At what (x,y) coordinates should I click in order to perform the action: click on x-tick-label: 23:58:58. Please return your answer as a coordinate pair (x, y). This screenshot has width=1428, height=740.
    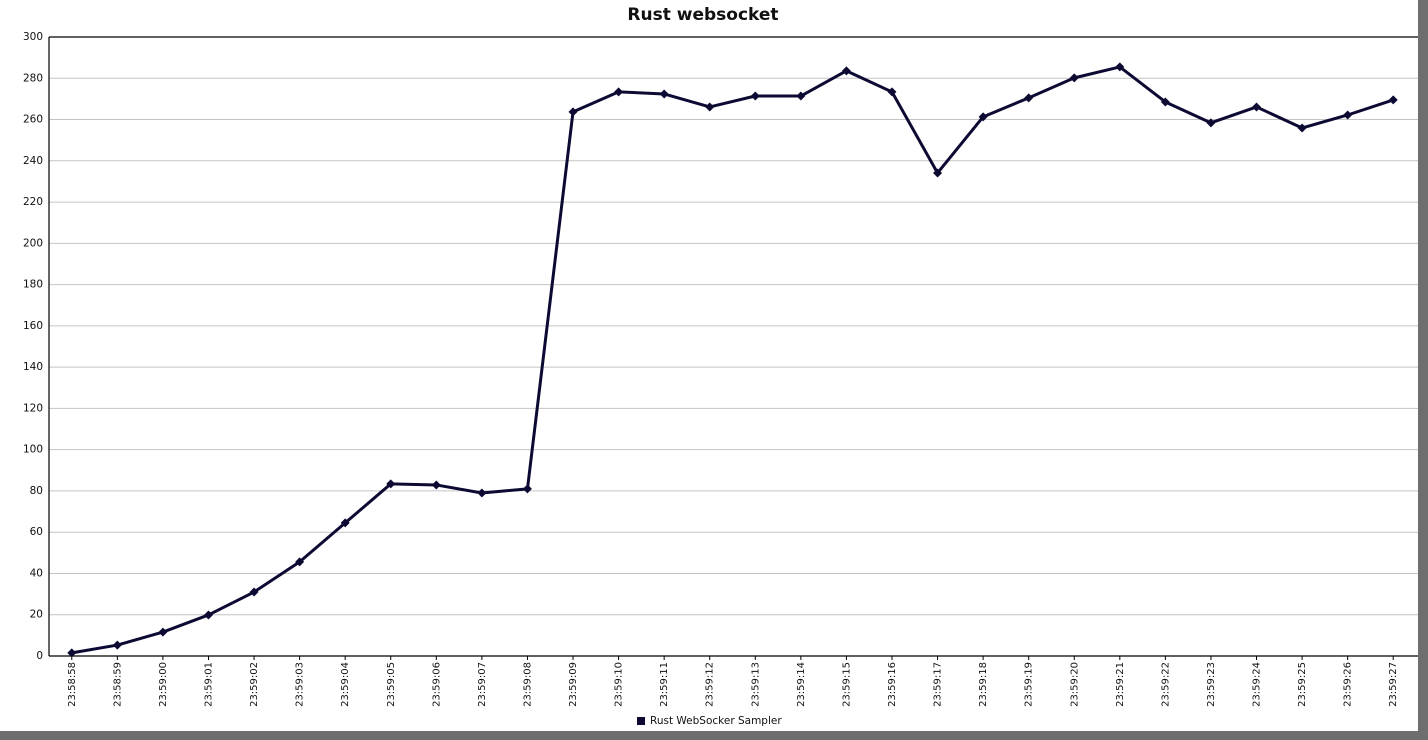
    Looking at the image, I should click on (72, 684).